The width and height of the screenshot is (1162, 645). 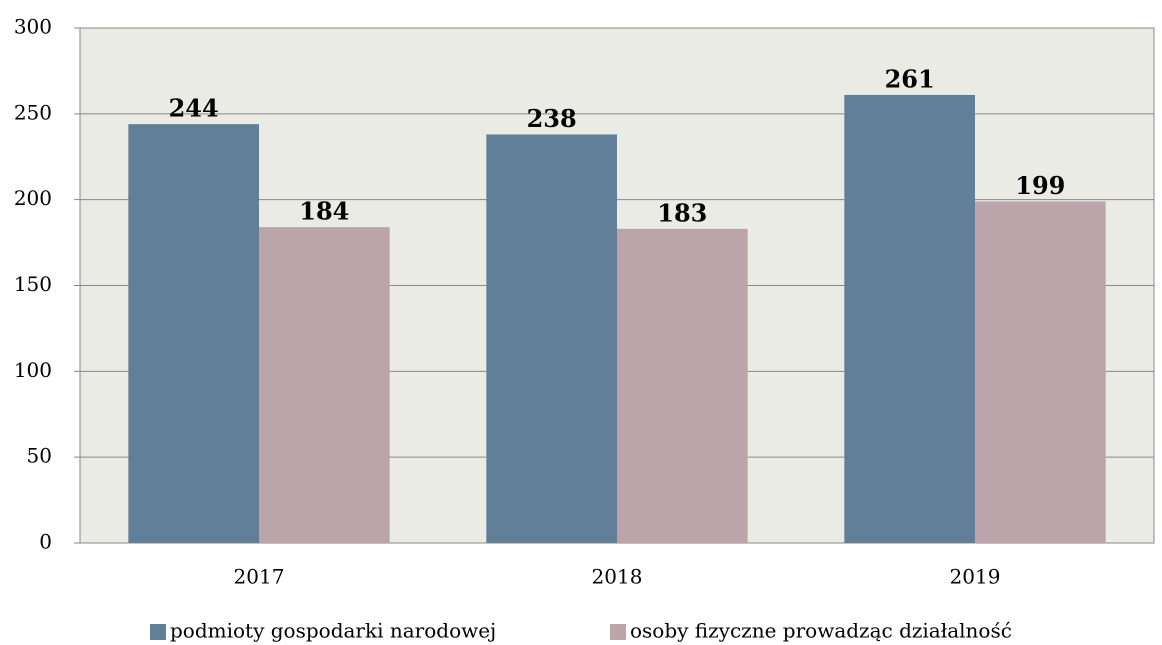 What do you see at coordinates (45, 542) in the screenshot?
I see `y-tick-label: 0` at bounding box center [45, 542].